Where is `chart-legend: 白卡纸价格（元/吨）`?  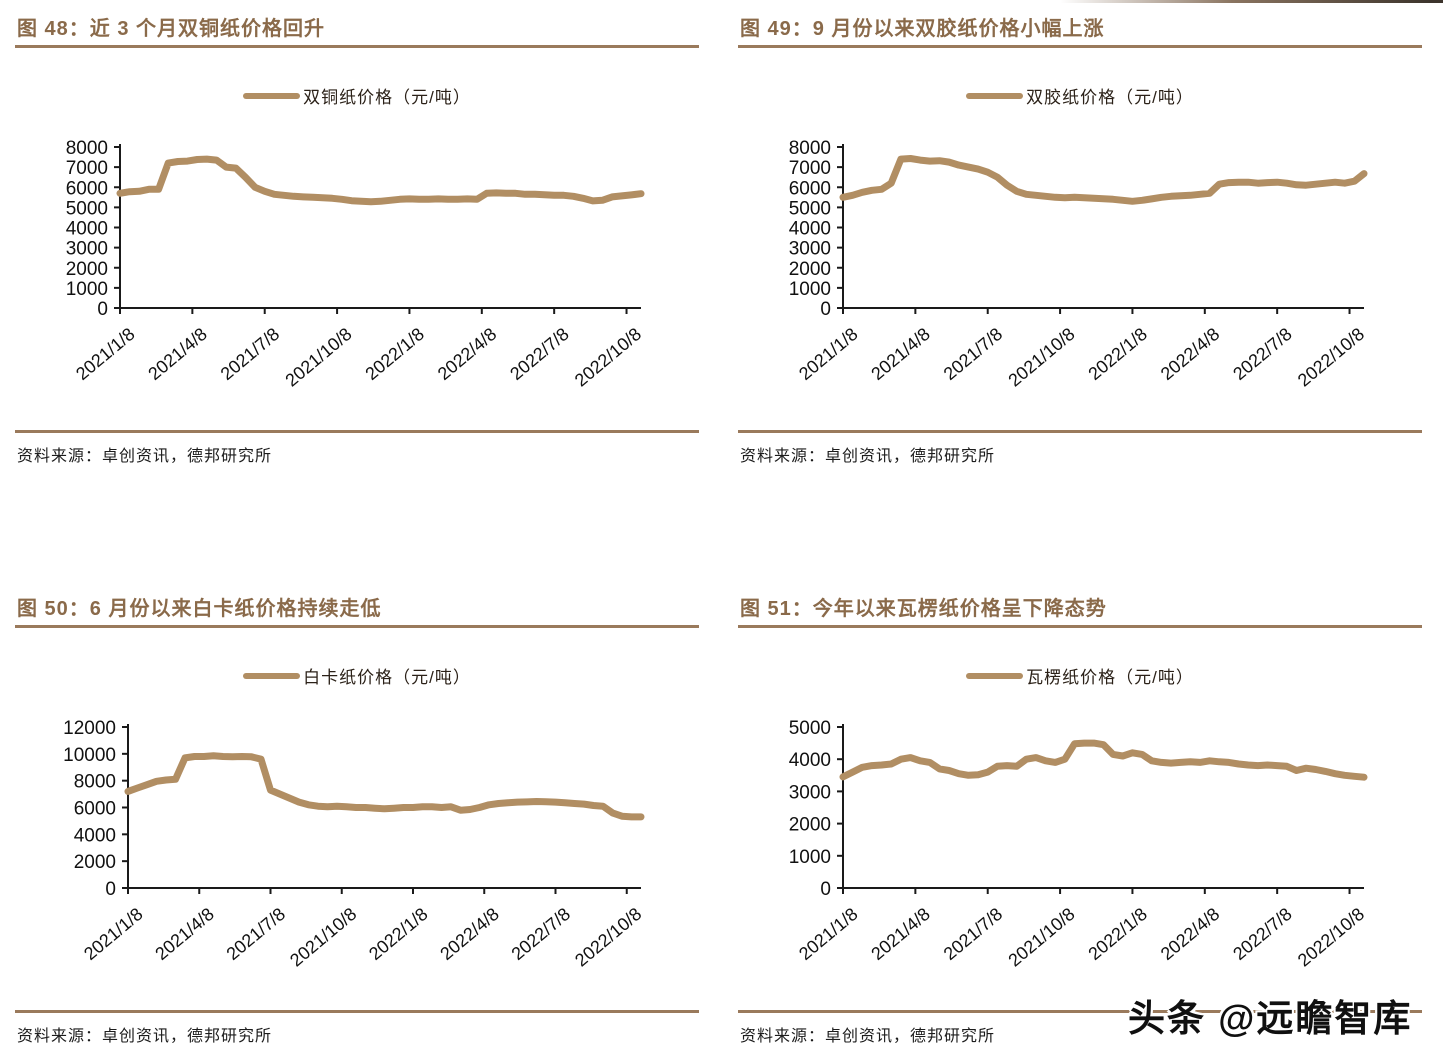 chart-legend: 白卡纸价格（元/吨） is located at coordinates (357, 675).